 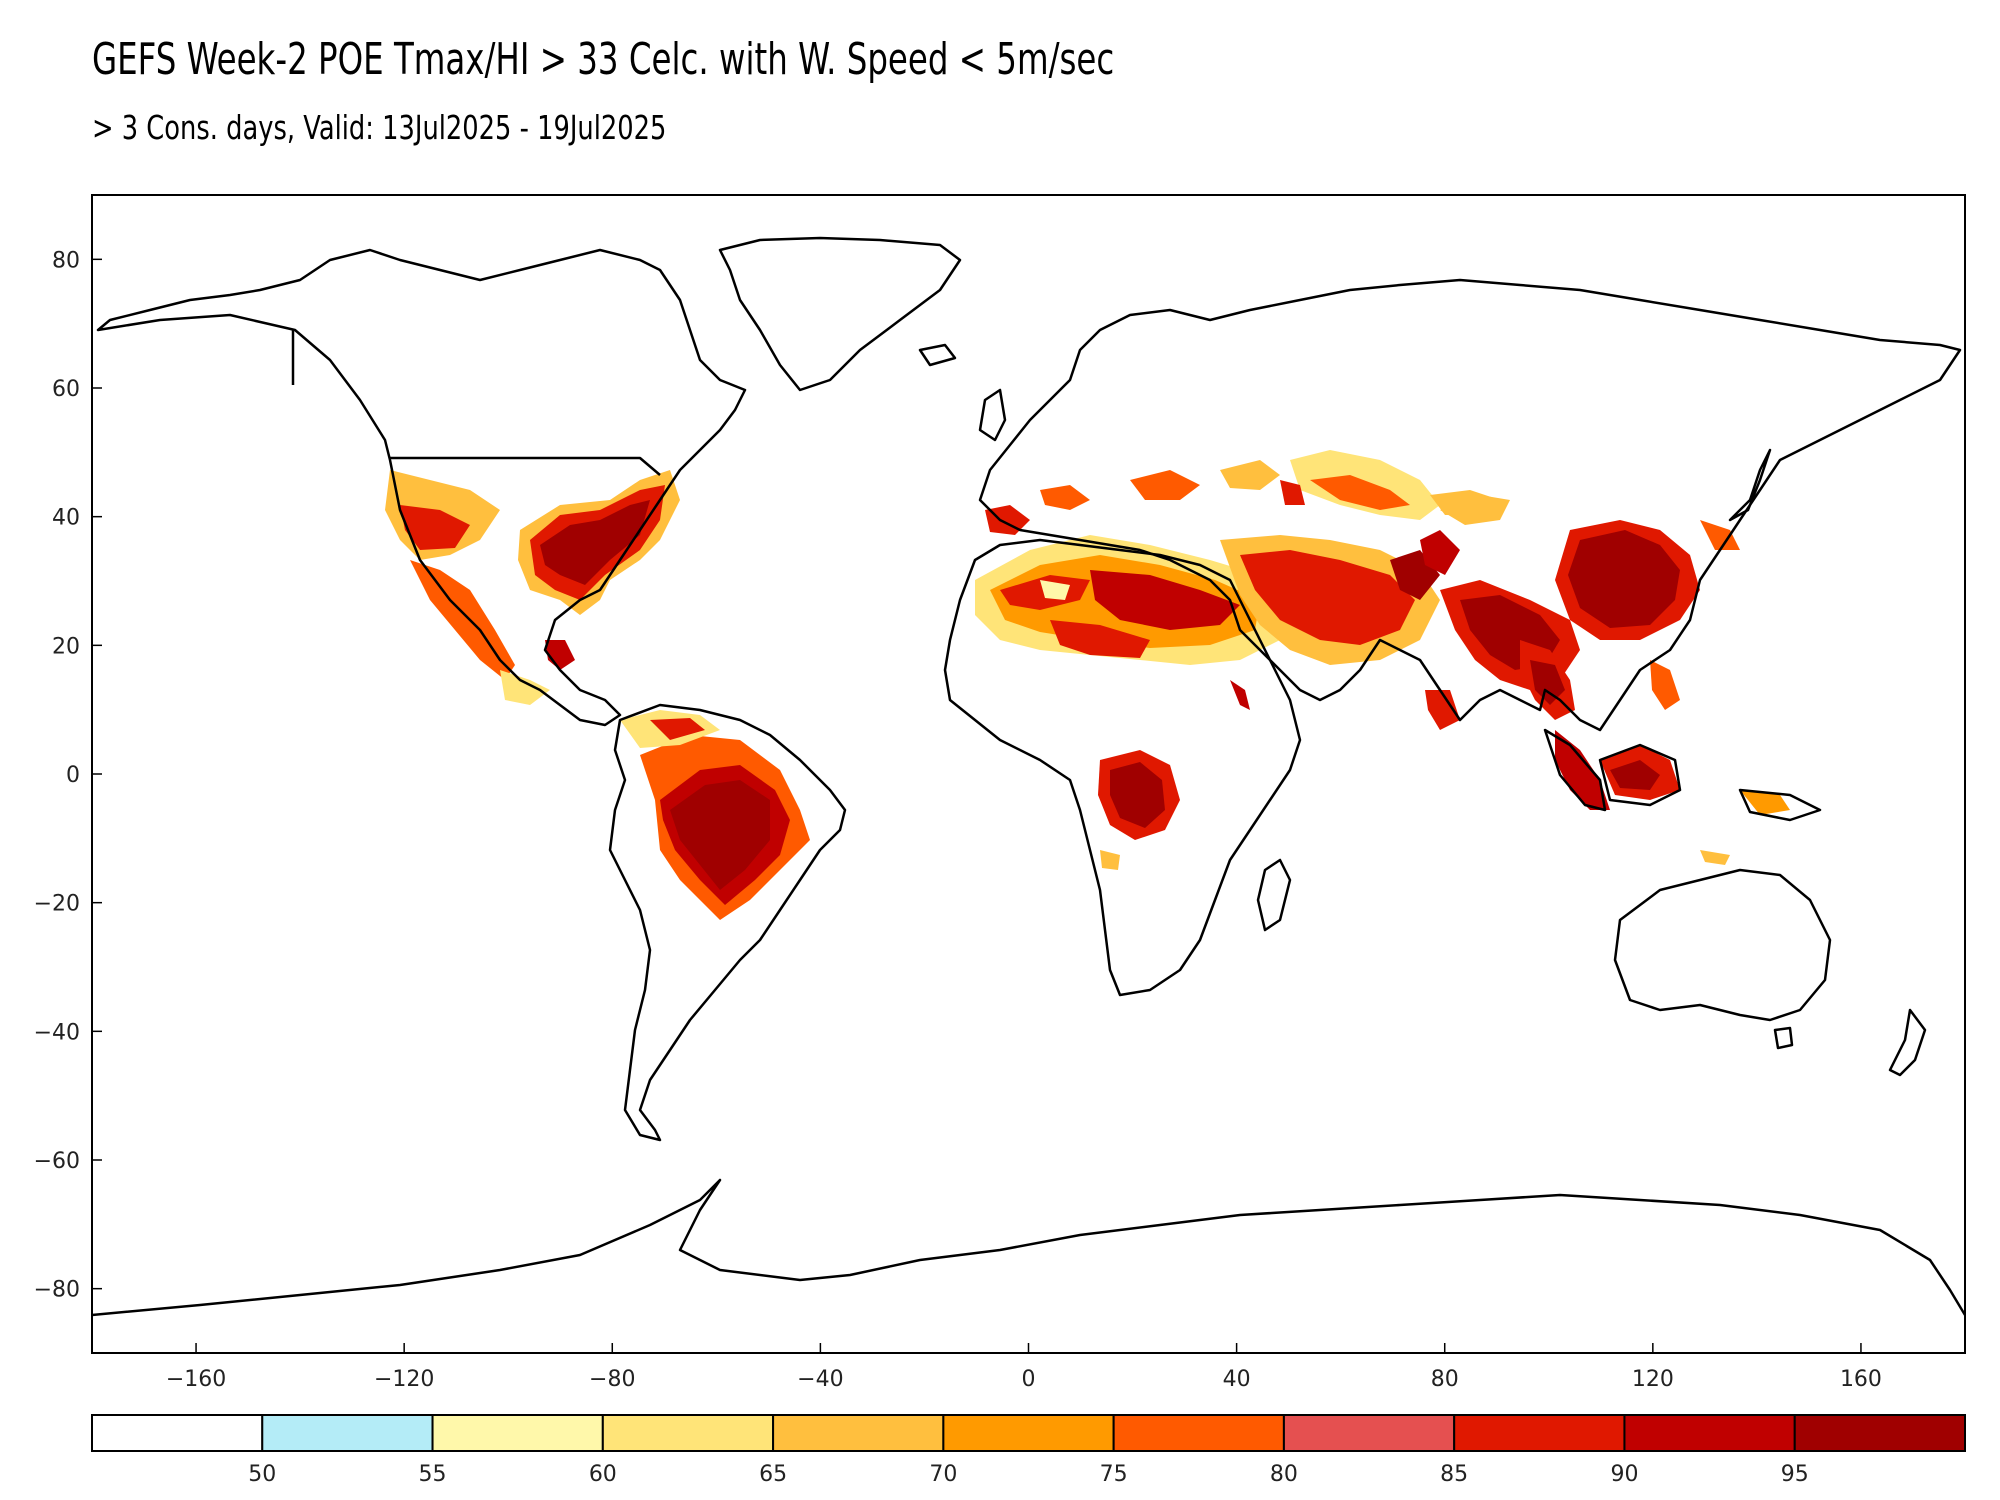 What do you see at coordinates (1861, 1379) in the screenshot?
I see `x-tick-label: 160` at bounding box center [1861, 1379].